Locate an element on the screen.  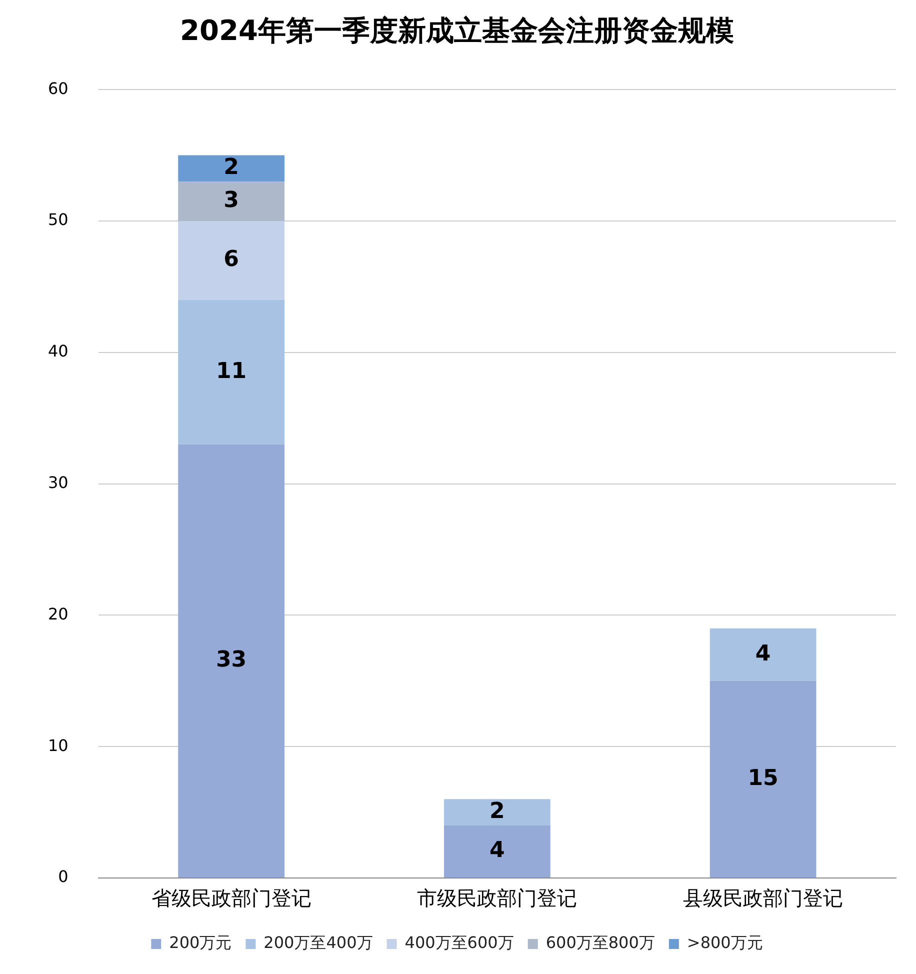
data-label: 11 is located at coordinates (231, 371).